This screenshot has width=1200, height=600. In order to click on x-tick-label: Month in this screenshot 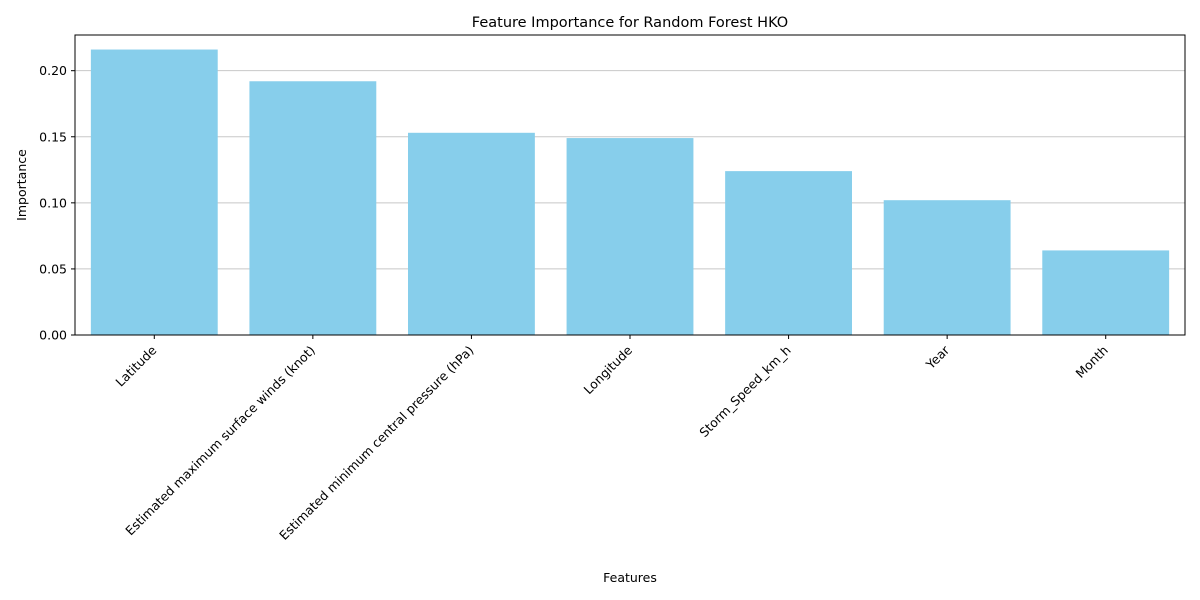, I will do `click(1092, 362)`.